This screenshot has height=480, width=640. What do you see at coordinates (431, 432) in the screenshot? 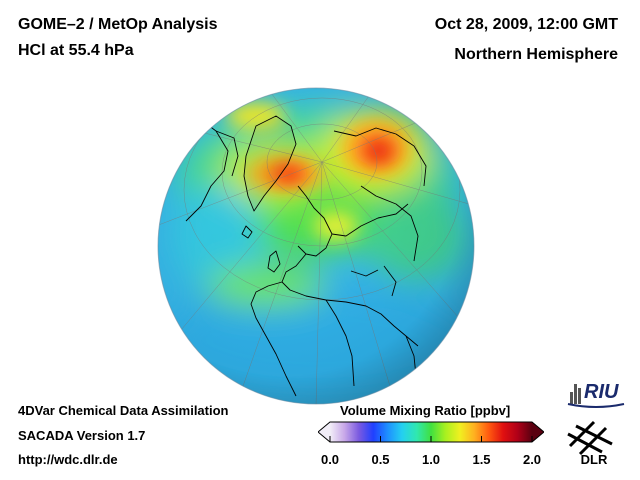
I see `colorbar` at bounding box center [431, 432].